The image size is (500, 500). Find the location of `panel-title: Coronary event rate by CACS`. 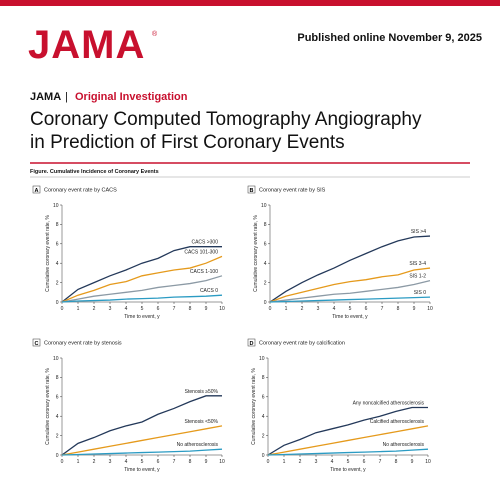

panel-title: Coronary event rate by CACS is located at coordinates (80, 191).